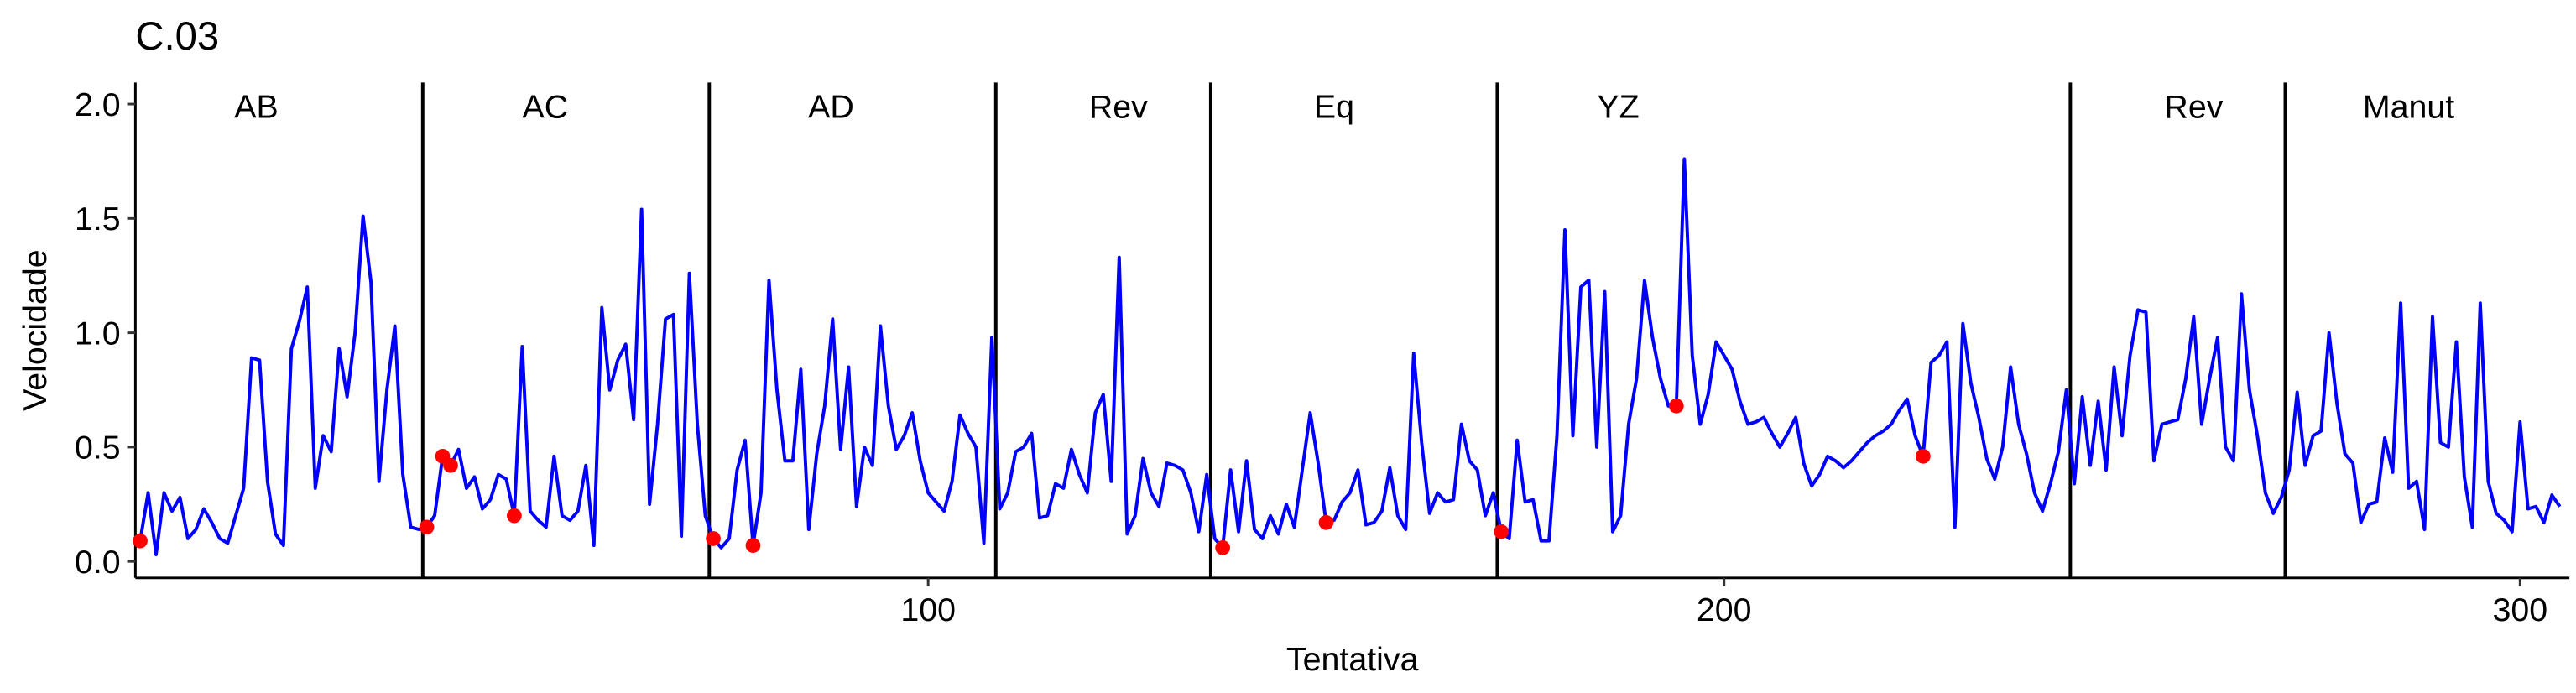 Image resolution: width=2576 pixels, height=693 pixels. I want to click on x-axis-title: Tentativa, so click(1352, 659).